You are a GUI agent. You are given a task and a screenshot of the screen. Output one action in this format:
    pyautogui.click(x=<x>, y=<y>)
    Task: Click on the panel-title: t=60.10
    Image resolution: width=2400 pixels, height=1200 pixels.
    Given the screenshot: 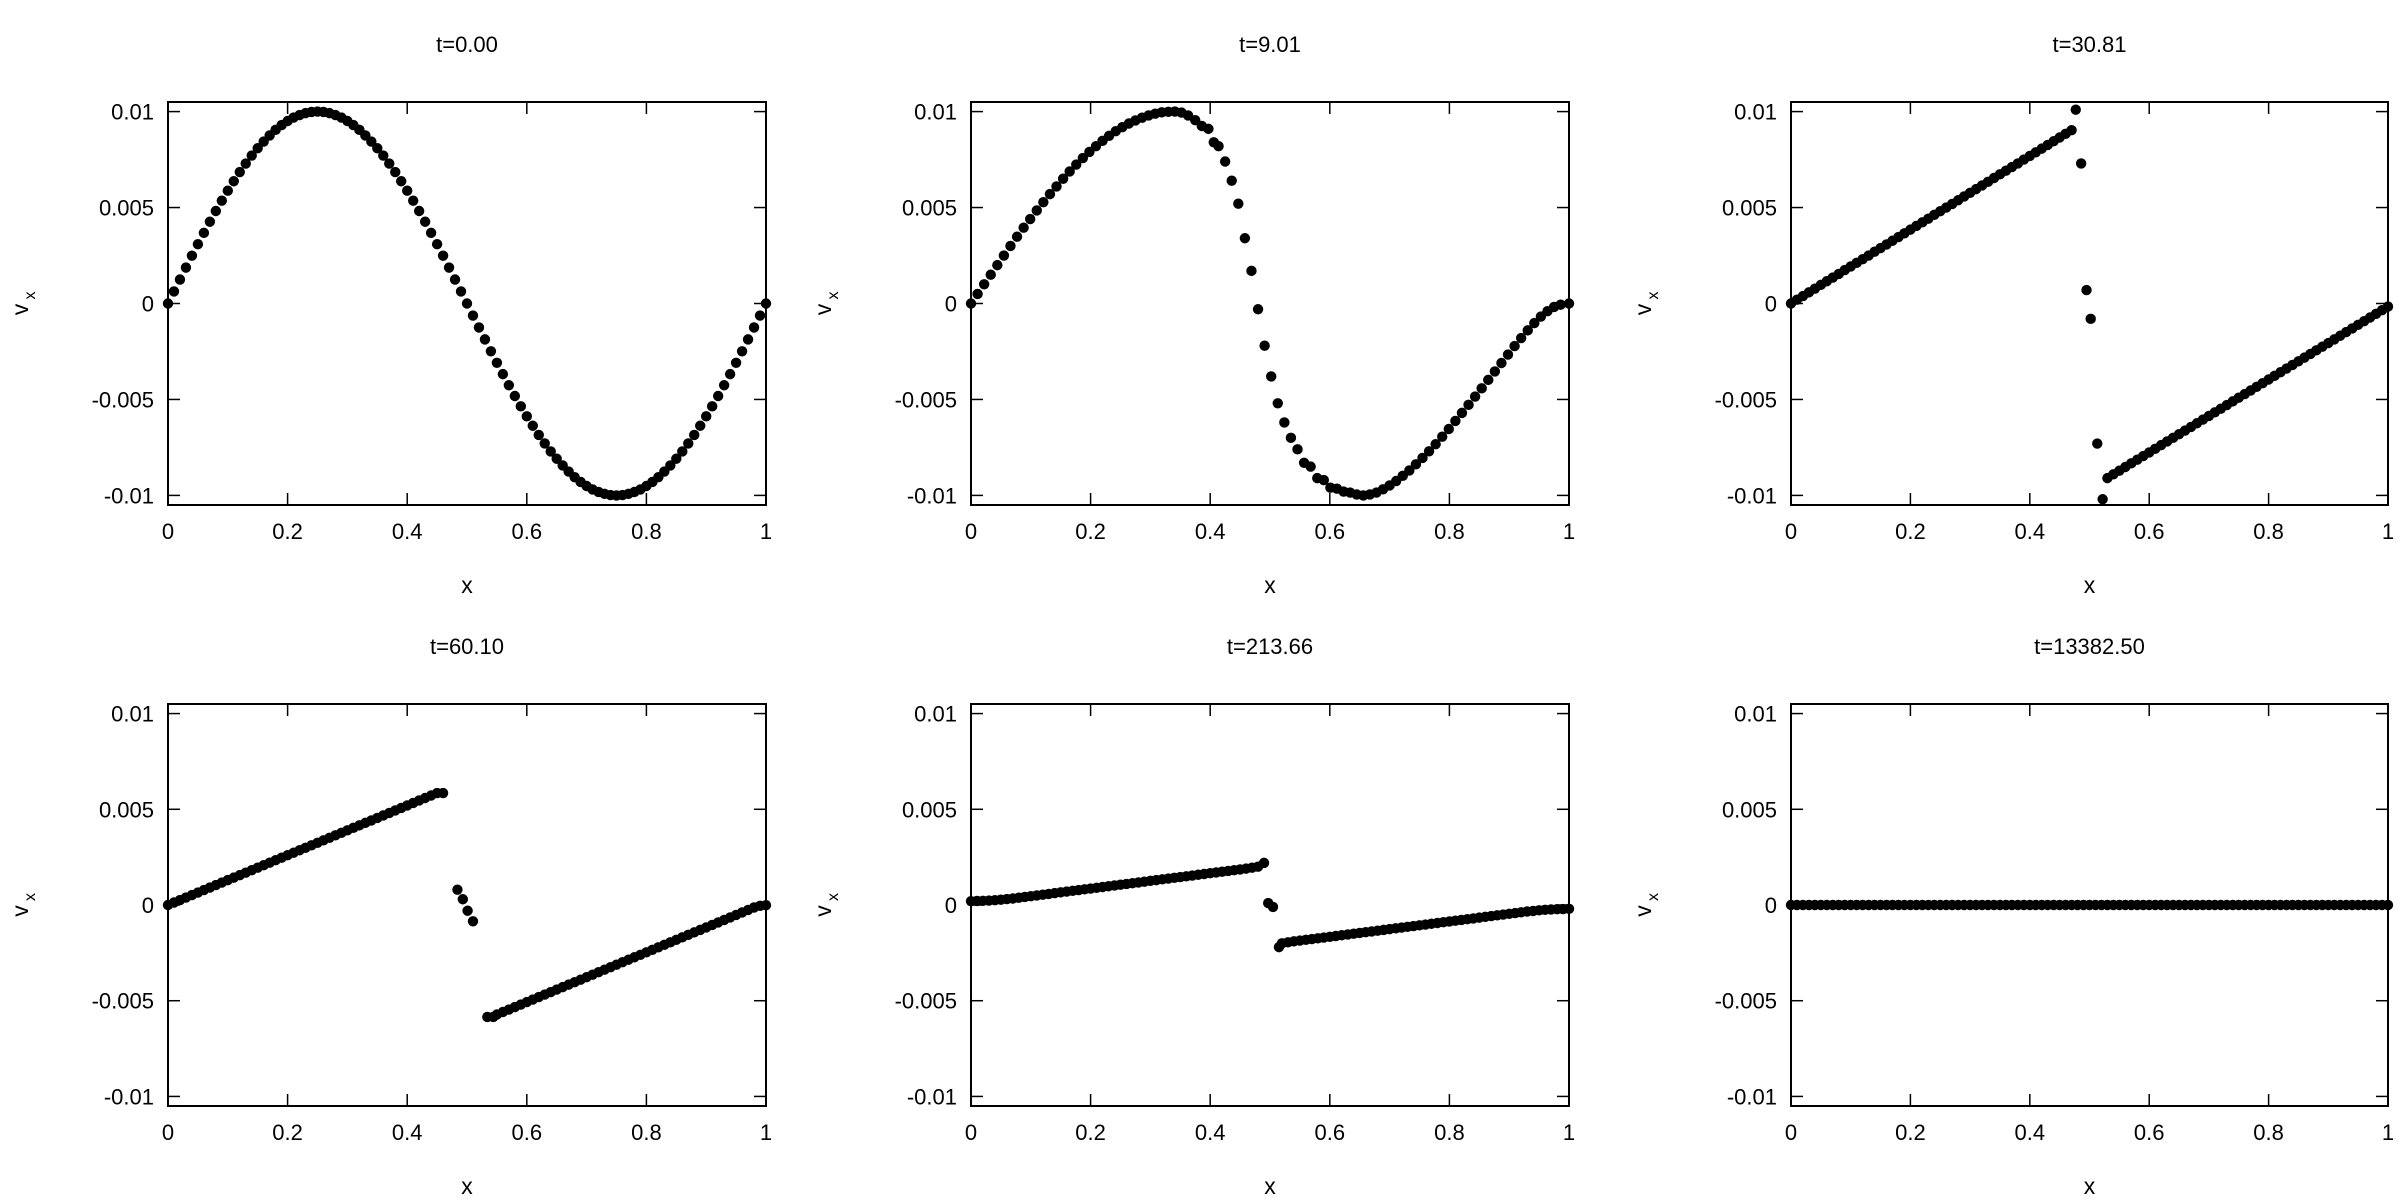 What is the action you would take?
    pyautogui.click(x=467, y=646)
    